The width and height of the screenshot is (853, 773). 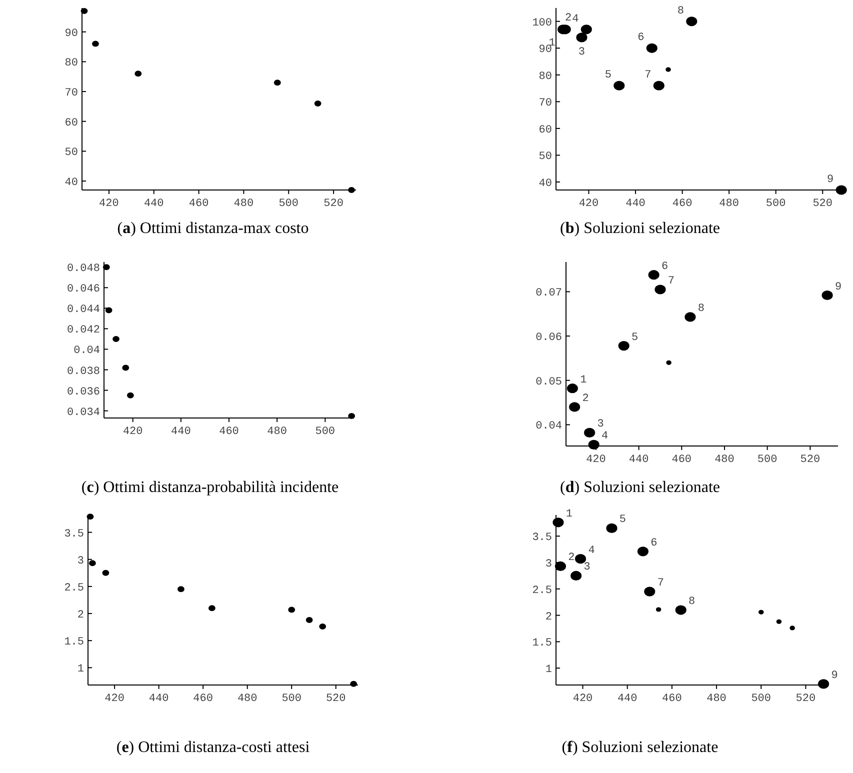 What do you see at coordinates (640, 228) in the screenshot?
I see `text: (b) Soluzioni selezionate` at bounding box center [640, 228].